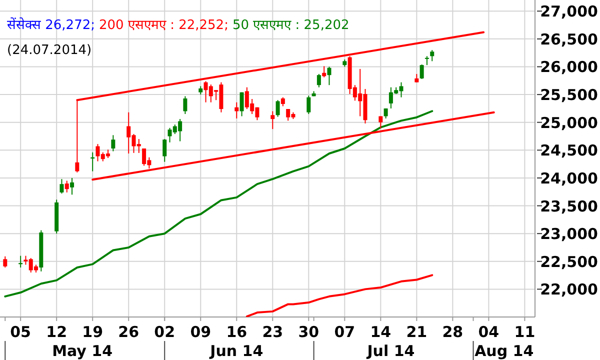 The height and width of the screenshot is (360, 600). I want to click on y-tick-label: 24,000, so click(569, 178).